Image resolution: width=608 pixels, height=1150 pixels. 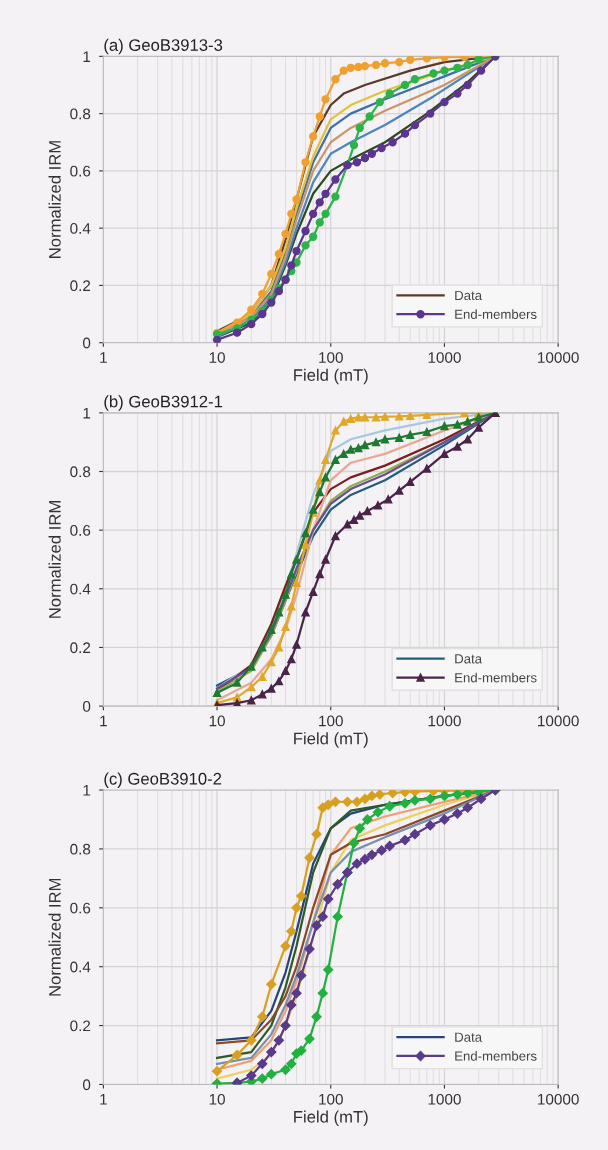 What do you see at coordinates (163, 46) in the screenshot?
I see `chart-title: (a) GeoB3913-3` at bounding box center [163, 46].